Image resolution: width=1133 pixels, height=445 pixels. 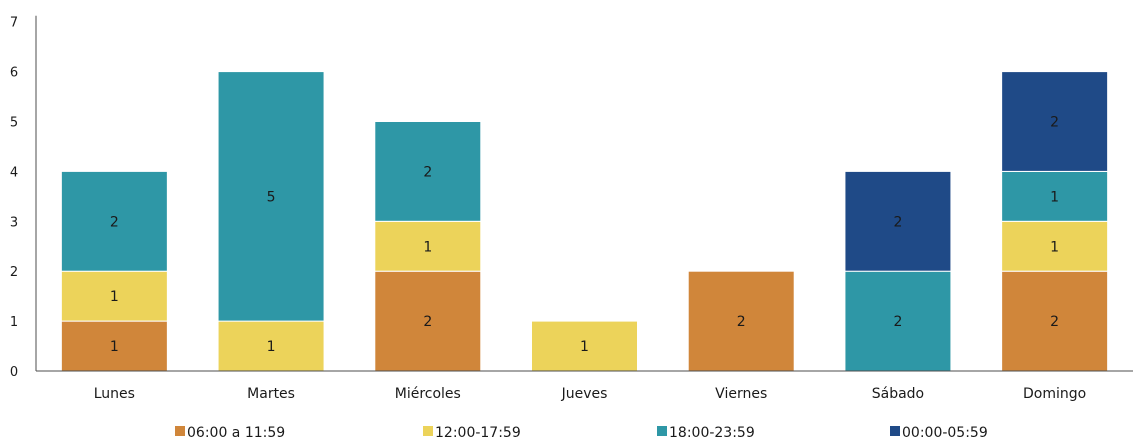 What do you see at coordinates (14, 322) in the screenshot?
I see `y-tick-label: 1` at bounding box center [14, 322].